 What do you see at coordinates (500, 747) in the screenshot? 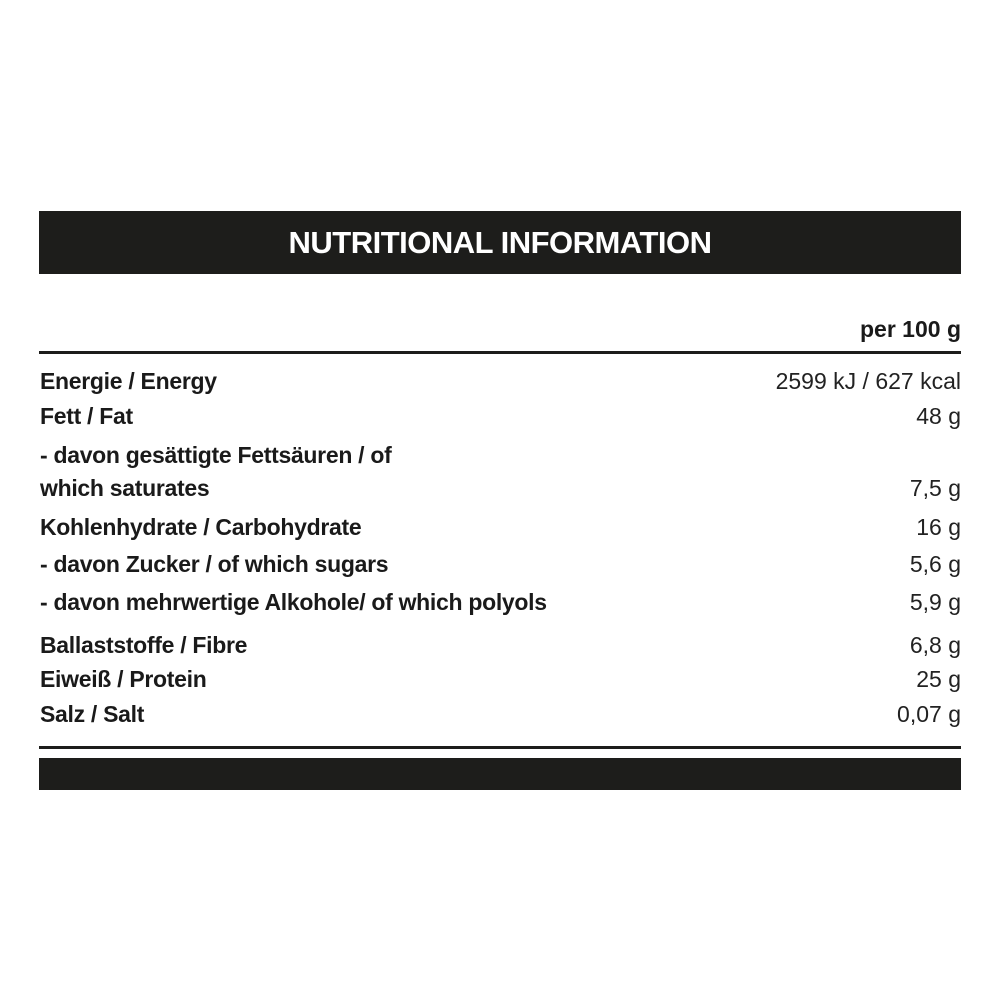
I see `footer-divider` at bounding box center [500, 747].